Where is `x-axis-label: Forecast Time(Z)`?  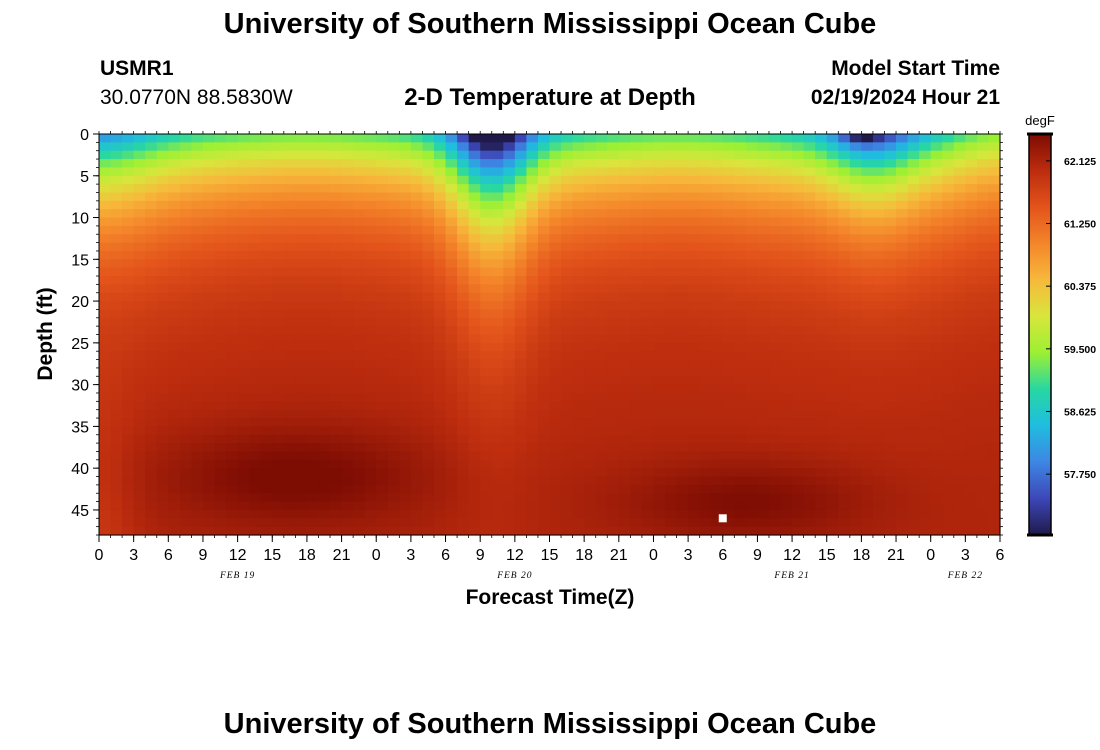 x-axis-label: Forecast Time(Z) is located at coordinates (550, 597).